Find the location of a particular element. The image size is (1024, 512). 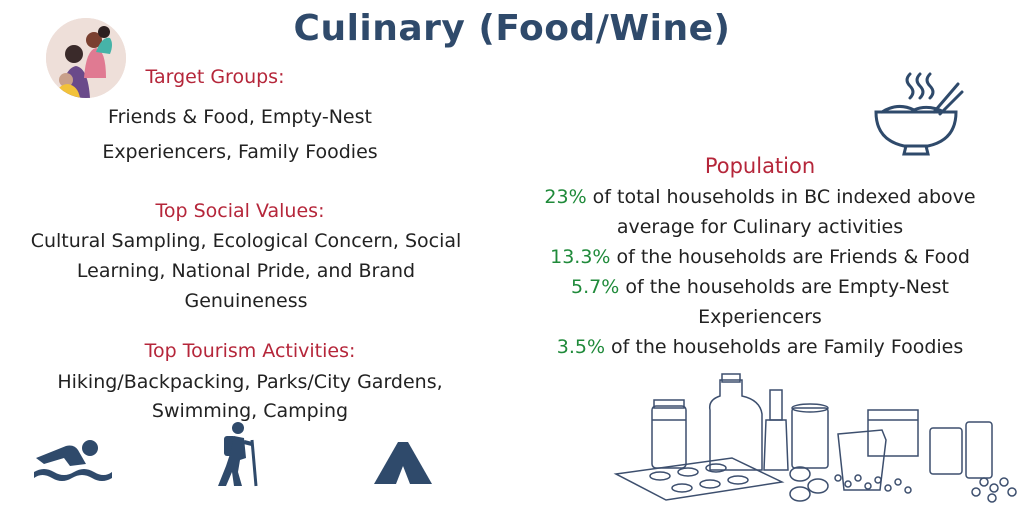

noodle-bowl-icon is located at coordinates (919, 114).